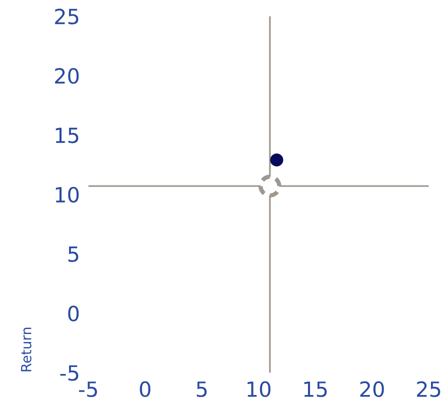 The height and width of the screenshot is (405, 442). Describe the element at coordinates (73, 254) in the screenshot. I see `y-tick-label: 5` at that location.